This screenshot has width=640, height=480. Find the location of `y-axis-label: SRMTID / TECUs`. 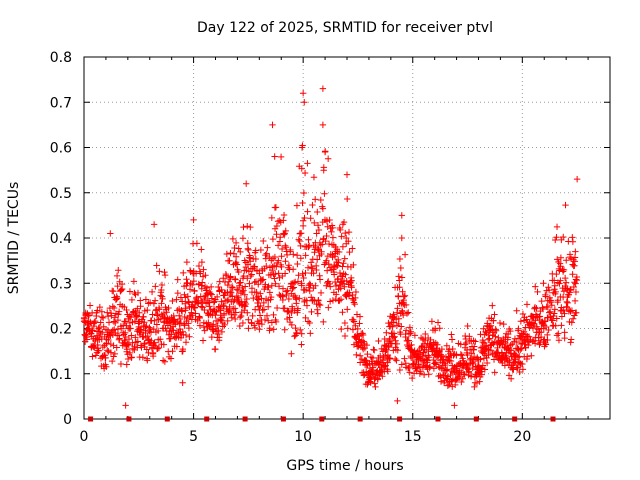

y-axis-label: SRMTID / TECUs is located at coordinates (14, 238).